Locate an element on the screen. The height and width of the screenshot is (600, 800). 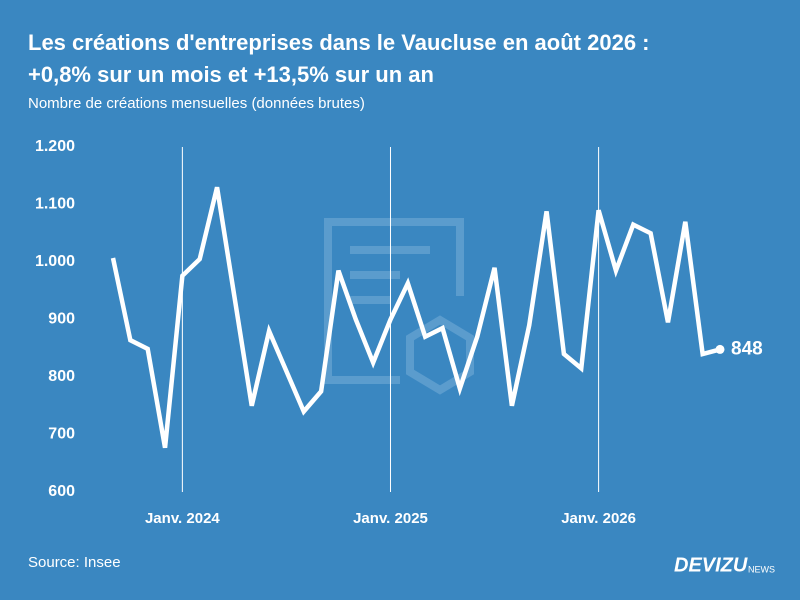
y-tick-label: 700 is located at coordinates (61, 434).